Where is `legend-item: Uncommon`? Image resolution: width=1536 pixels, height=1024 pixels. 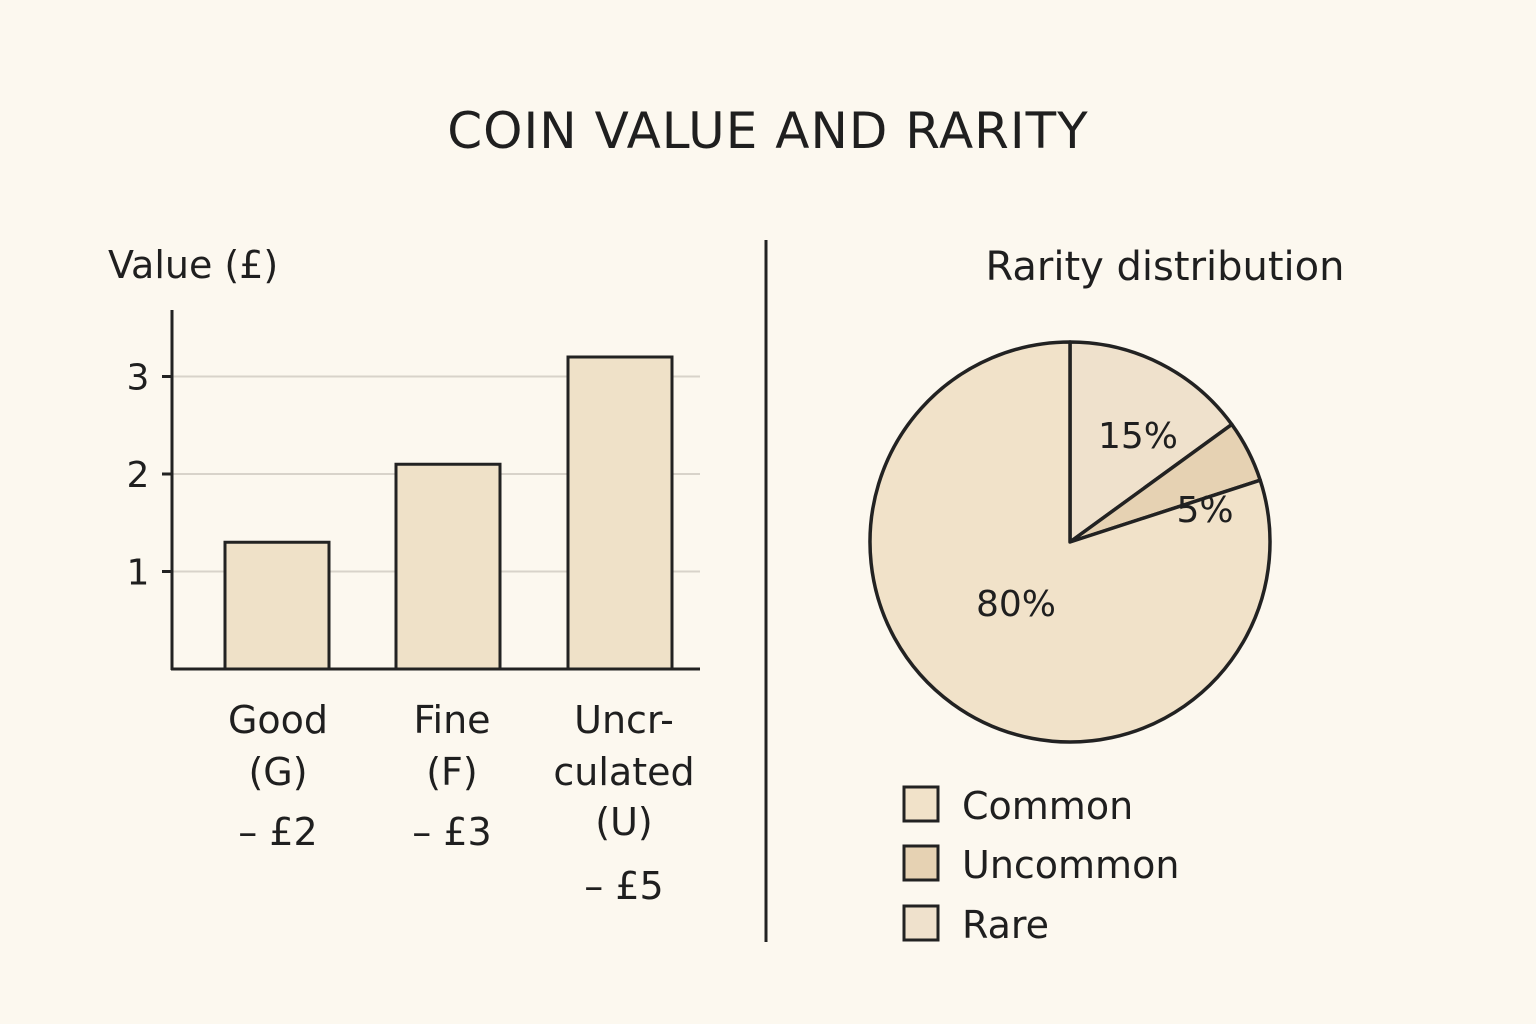
legend-item: Uncommon is located at coordinates (1040, 865).